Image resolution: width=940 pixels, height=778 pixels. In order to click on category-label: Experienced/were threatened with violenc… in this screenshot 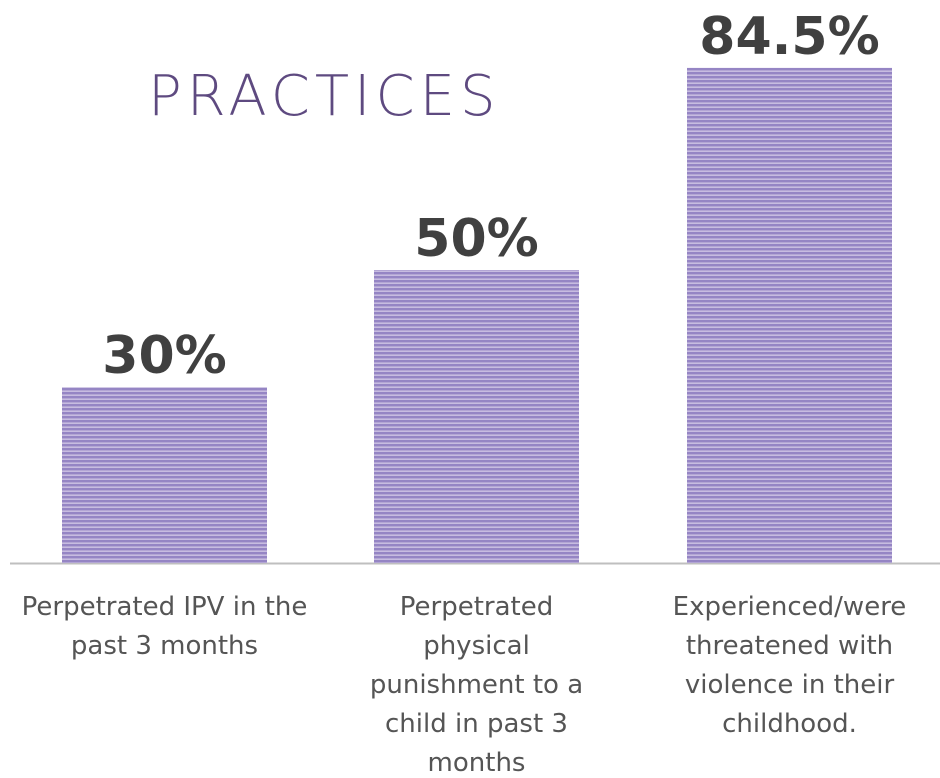, I will do `click(789, 665)`.